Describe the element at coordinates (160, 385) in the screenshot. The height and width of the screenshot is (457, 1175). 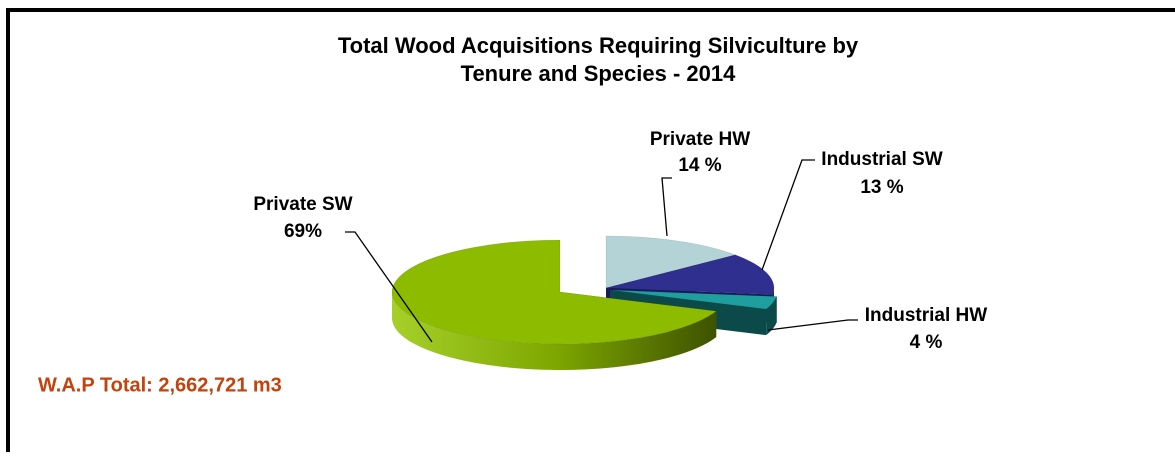
I see `annotation: W.A.P Total: 2,662,721 m3` at that location.